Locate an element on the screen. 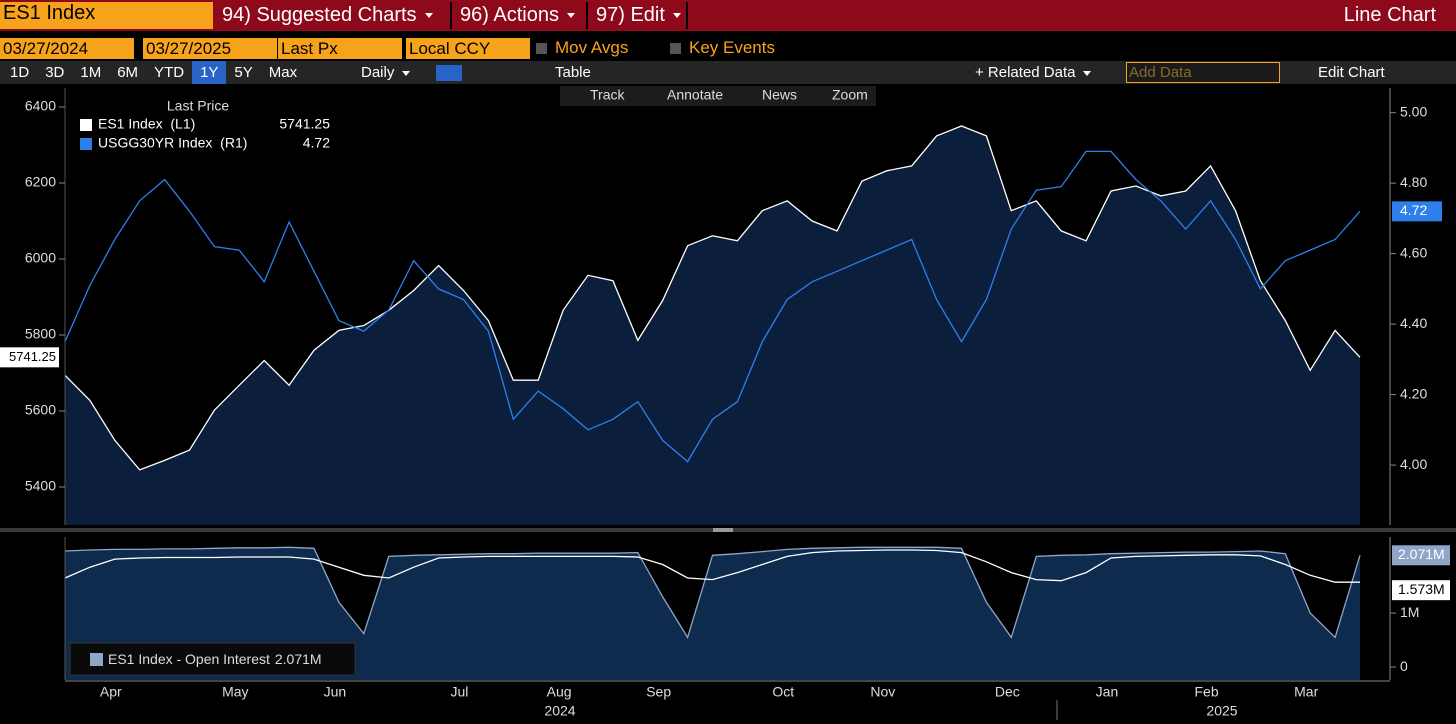 Image resolution: width=1456 pixels, height=724 pixels. range-button: Max is located at coordinates (283, 72).